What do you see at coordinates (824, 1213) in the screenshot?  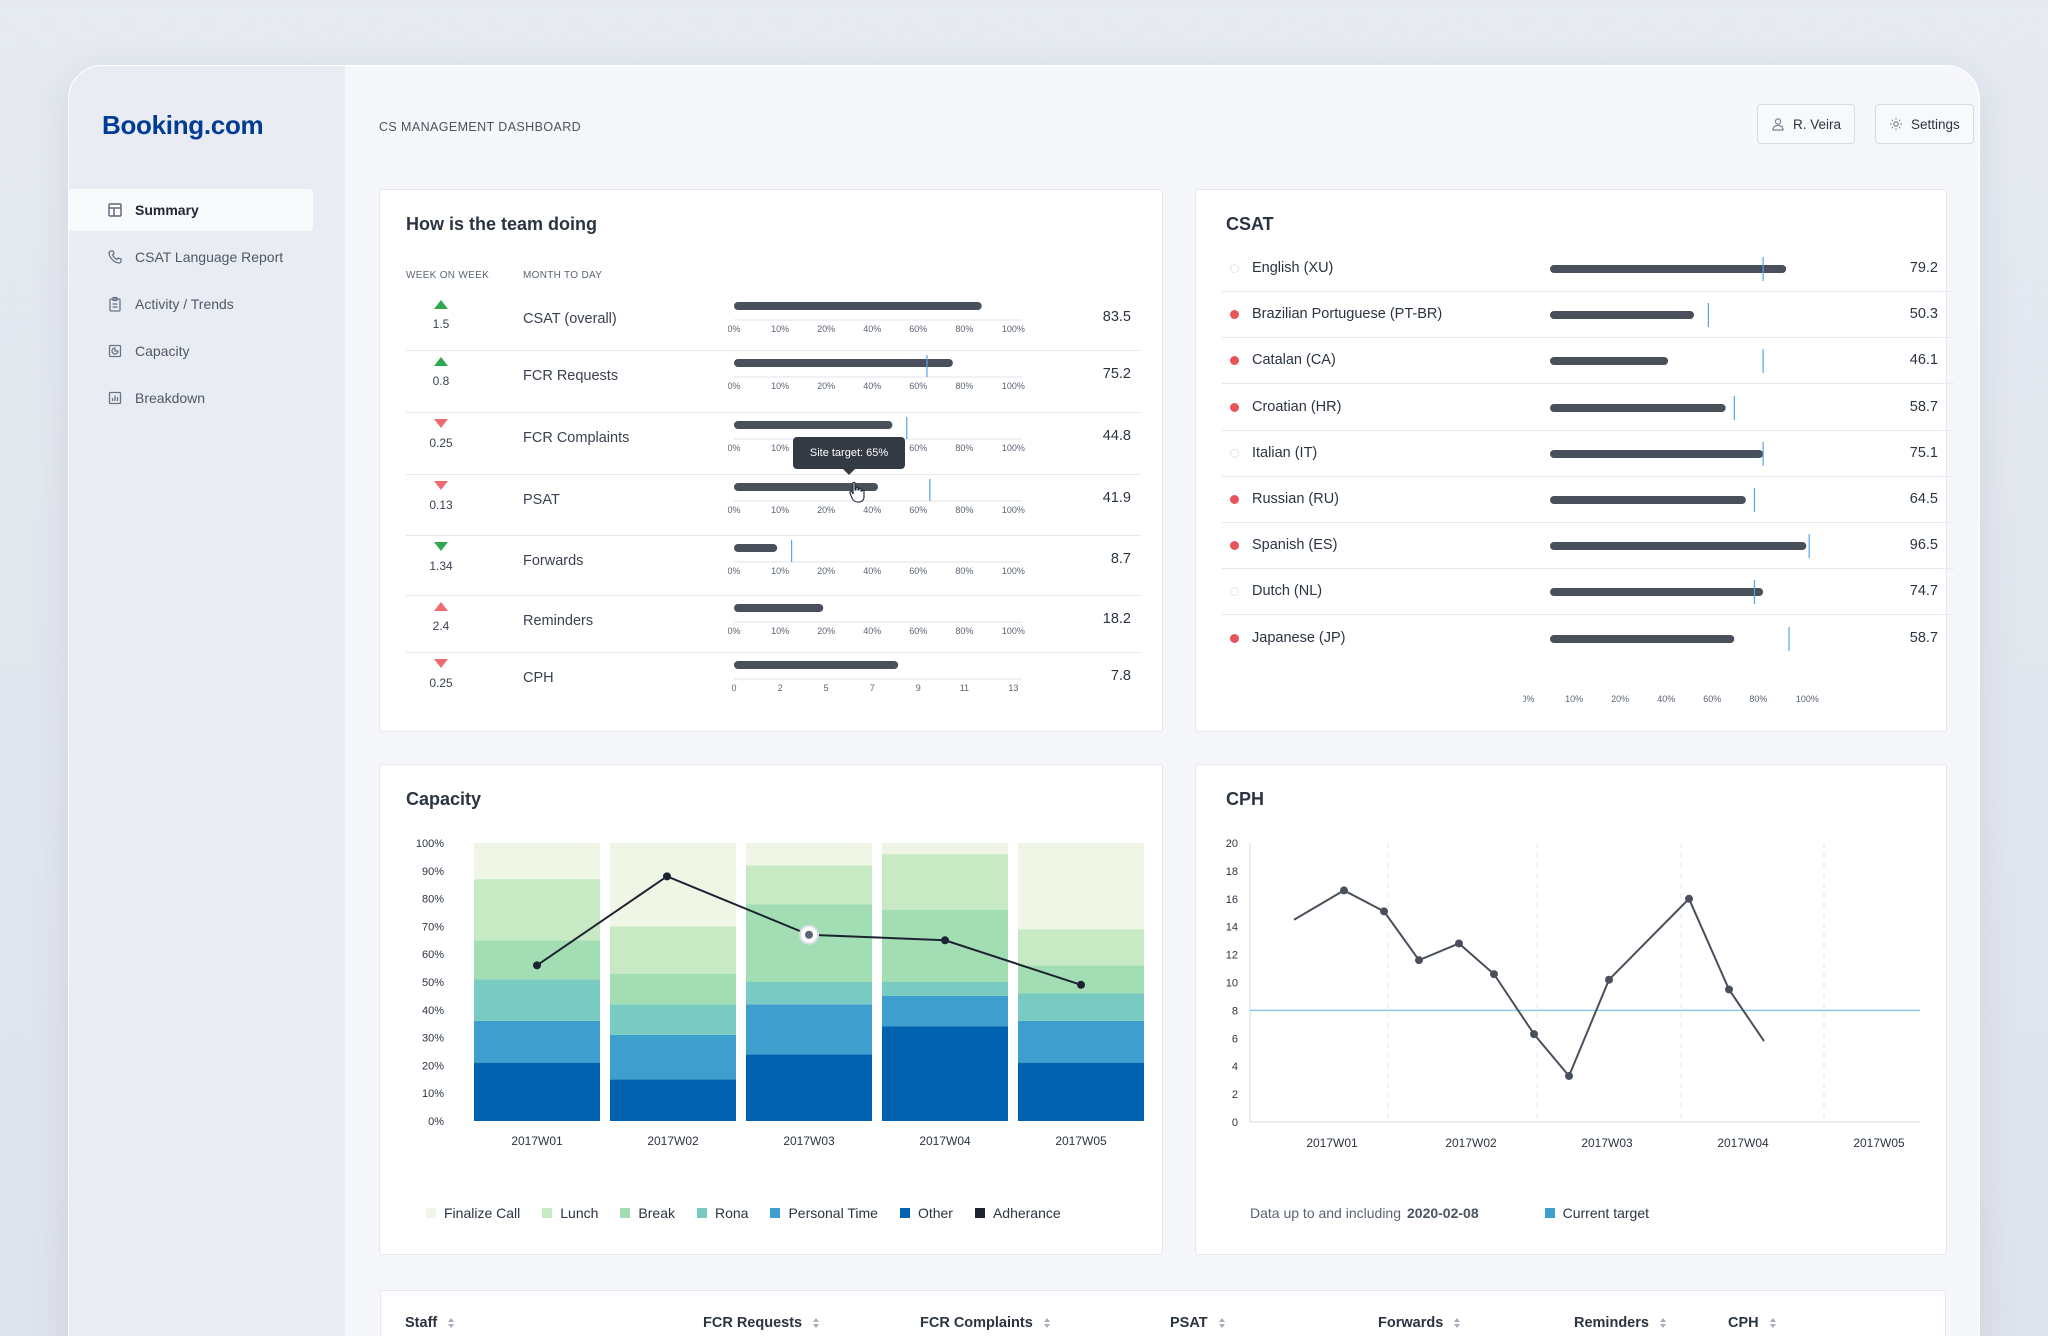 I see `capacity-legend-item: Personal Time` at bounding box center [824, 1213].